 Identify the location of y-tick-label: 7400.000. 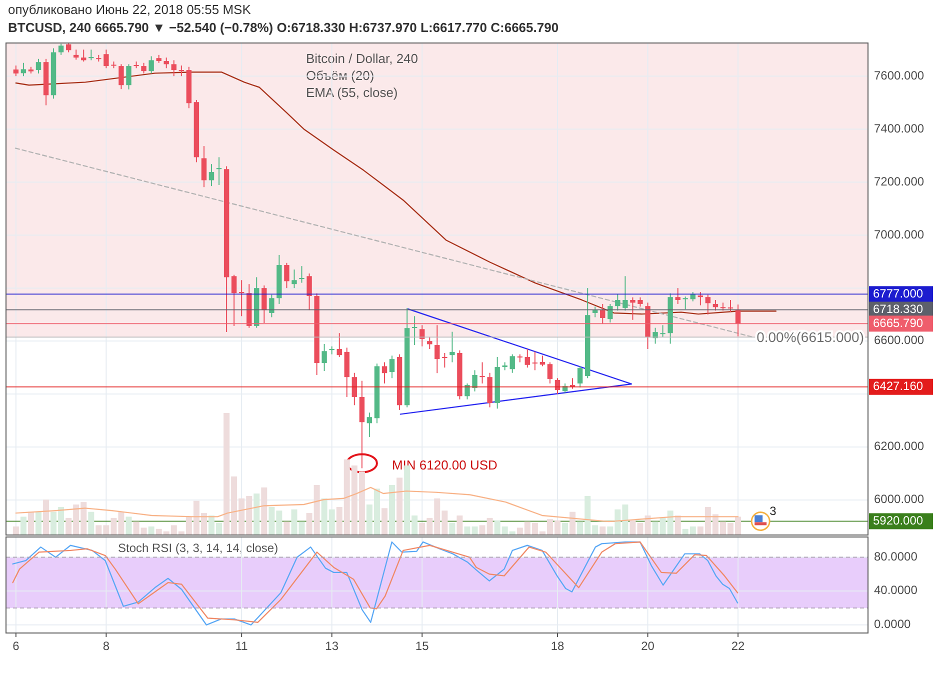
(899, 128).